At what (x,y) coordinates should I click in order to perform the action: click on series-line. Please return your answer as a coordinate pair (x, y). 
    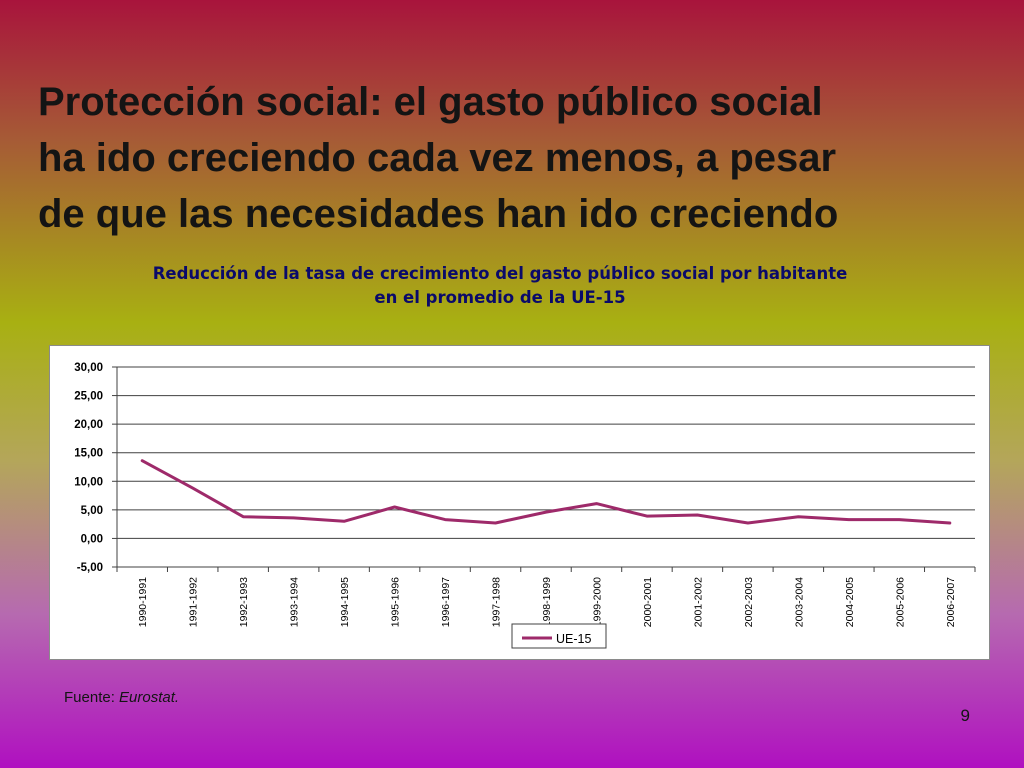
    Looking at the image, I should click on (546, 492).